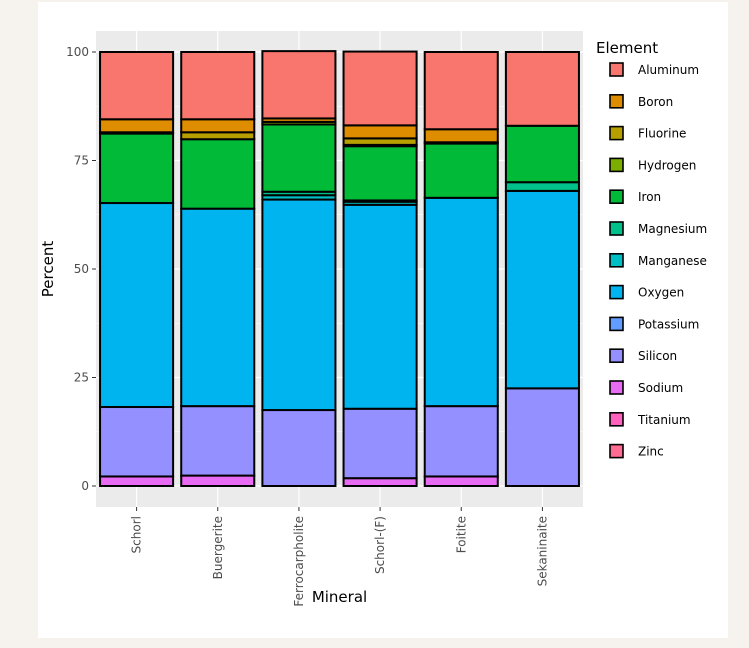 This screenshot has height=648, width=749. What do you see at coordinates (616, 133) in the screenshot?
I see `legend-key-fluorine` at bounding box center [616, 133].